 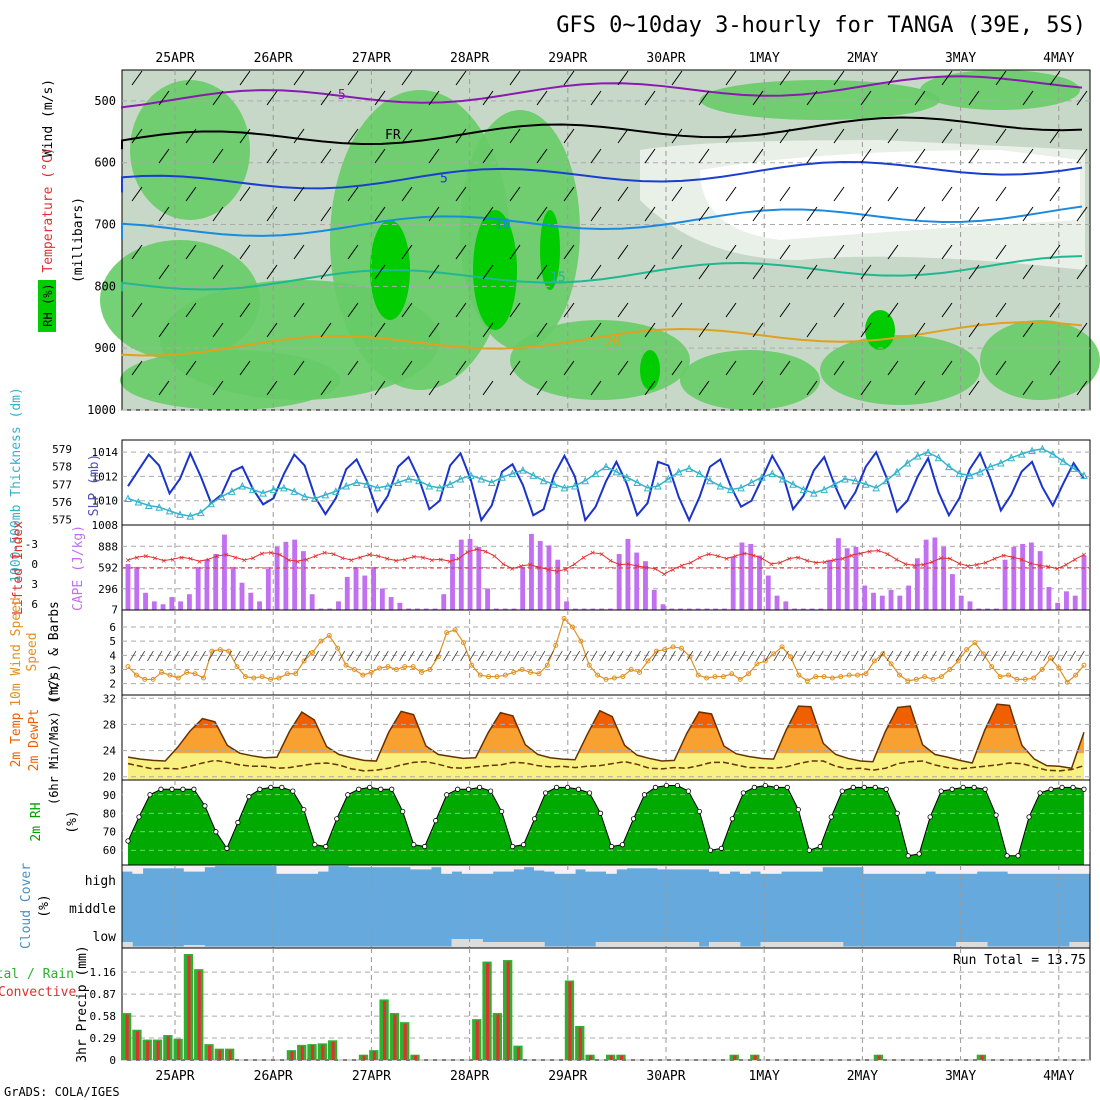 What do you see at coordinates (606, 652) in the screenshot?
I see `wind-frame` at bounding box center [606, 652].